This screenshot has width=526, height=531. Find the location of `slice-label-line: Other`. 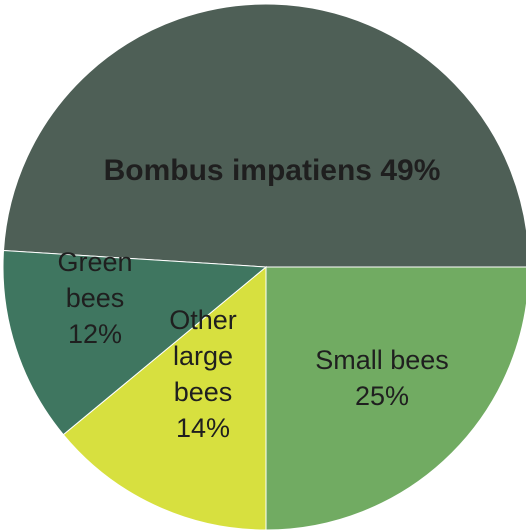

slice-label-line: Other is located at coordinates (203, 320).